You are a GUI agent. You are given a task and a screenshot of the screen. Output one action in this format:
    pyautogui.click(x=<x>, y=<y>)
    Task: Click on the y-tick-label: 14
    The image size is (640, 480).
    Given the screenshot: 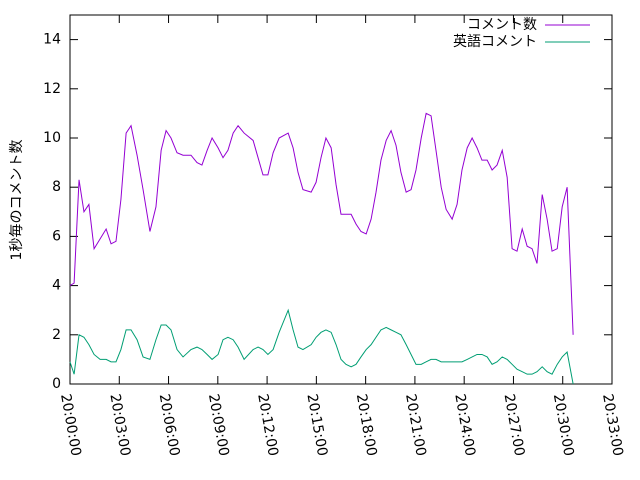 What is the action you would take?
    pyautogui.click(x=52, y=40)
    